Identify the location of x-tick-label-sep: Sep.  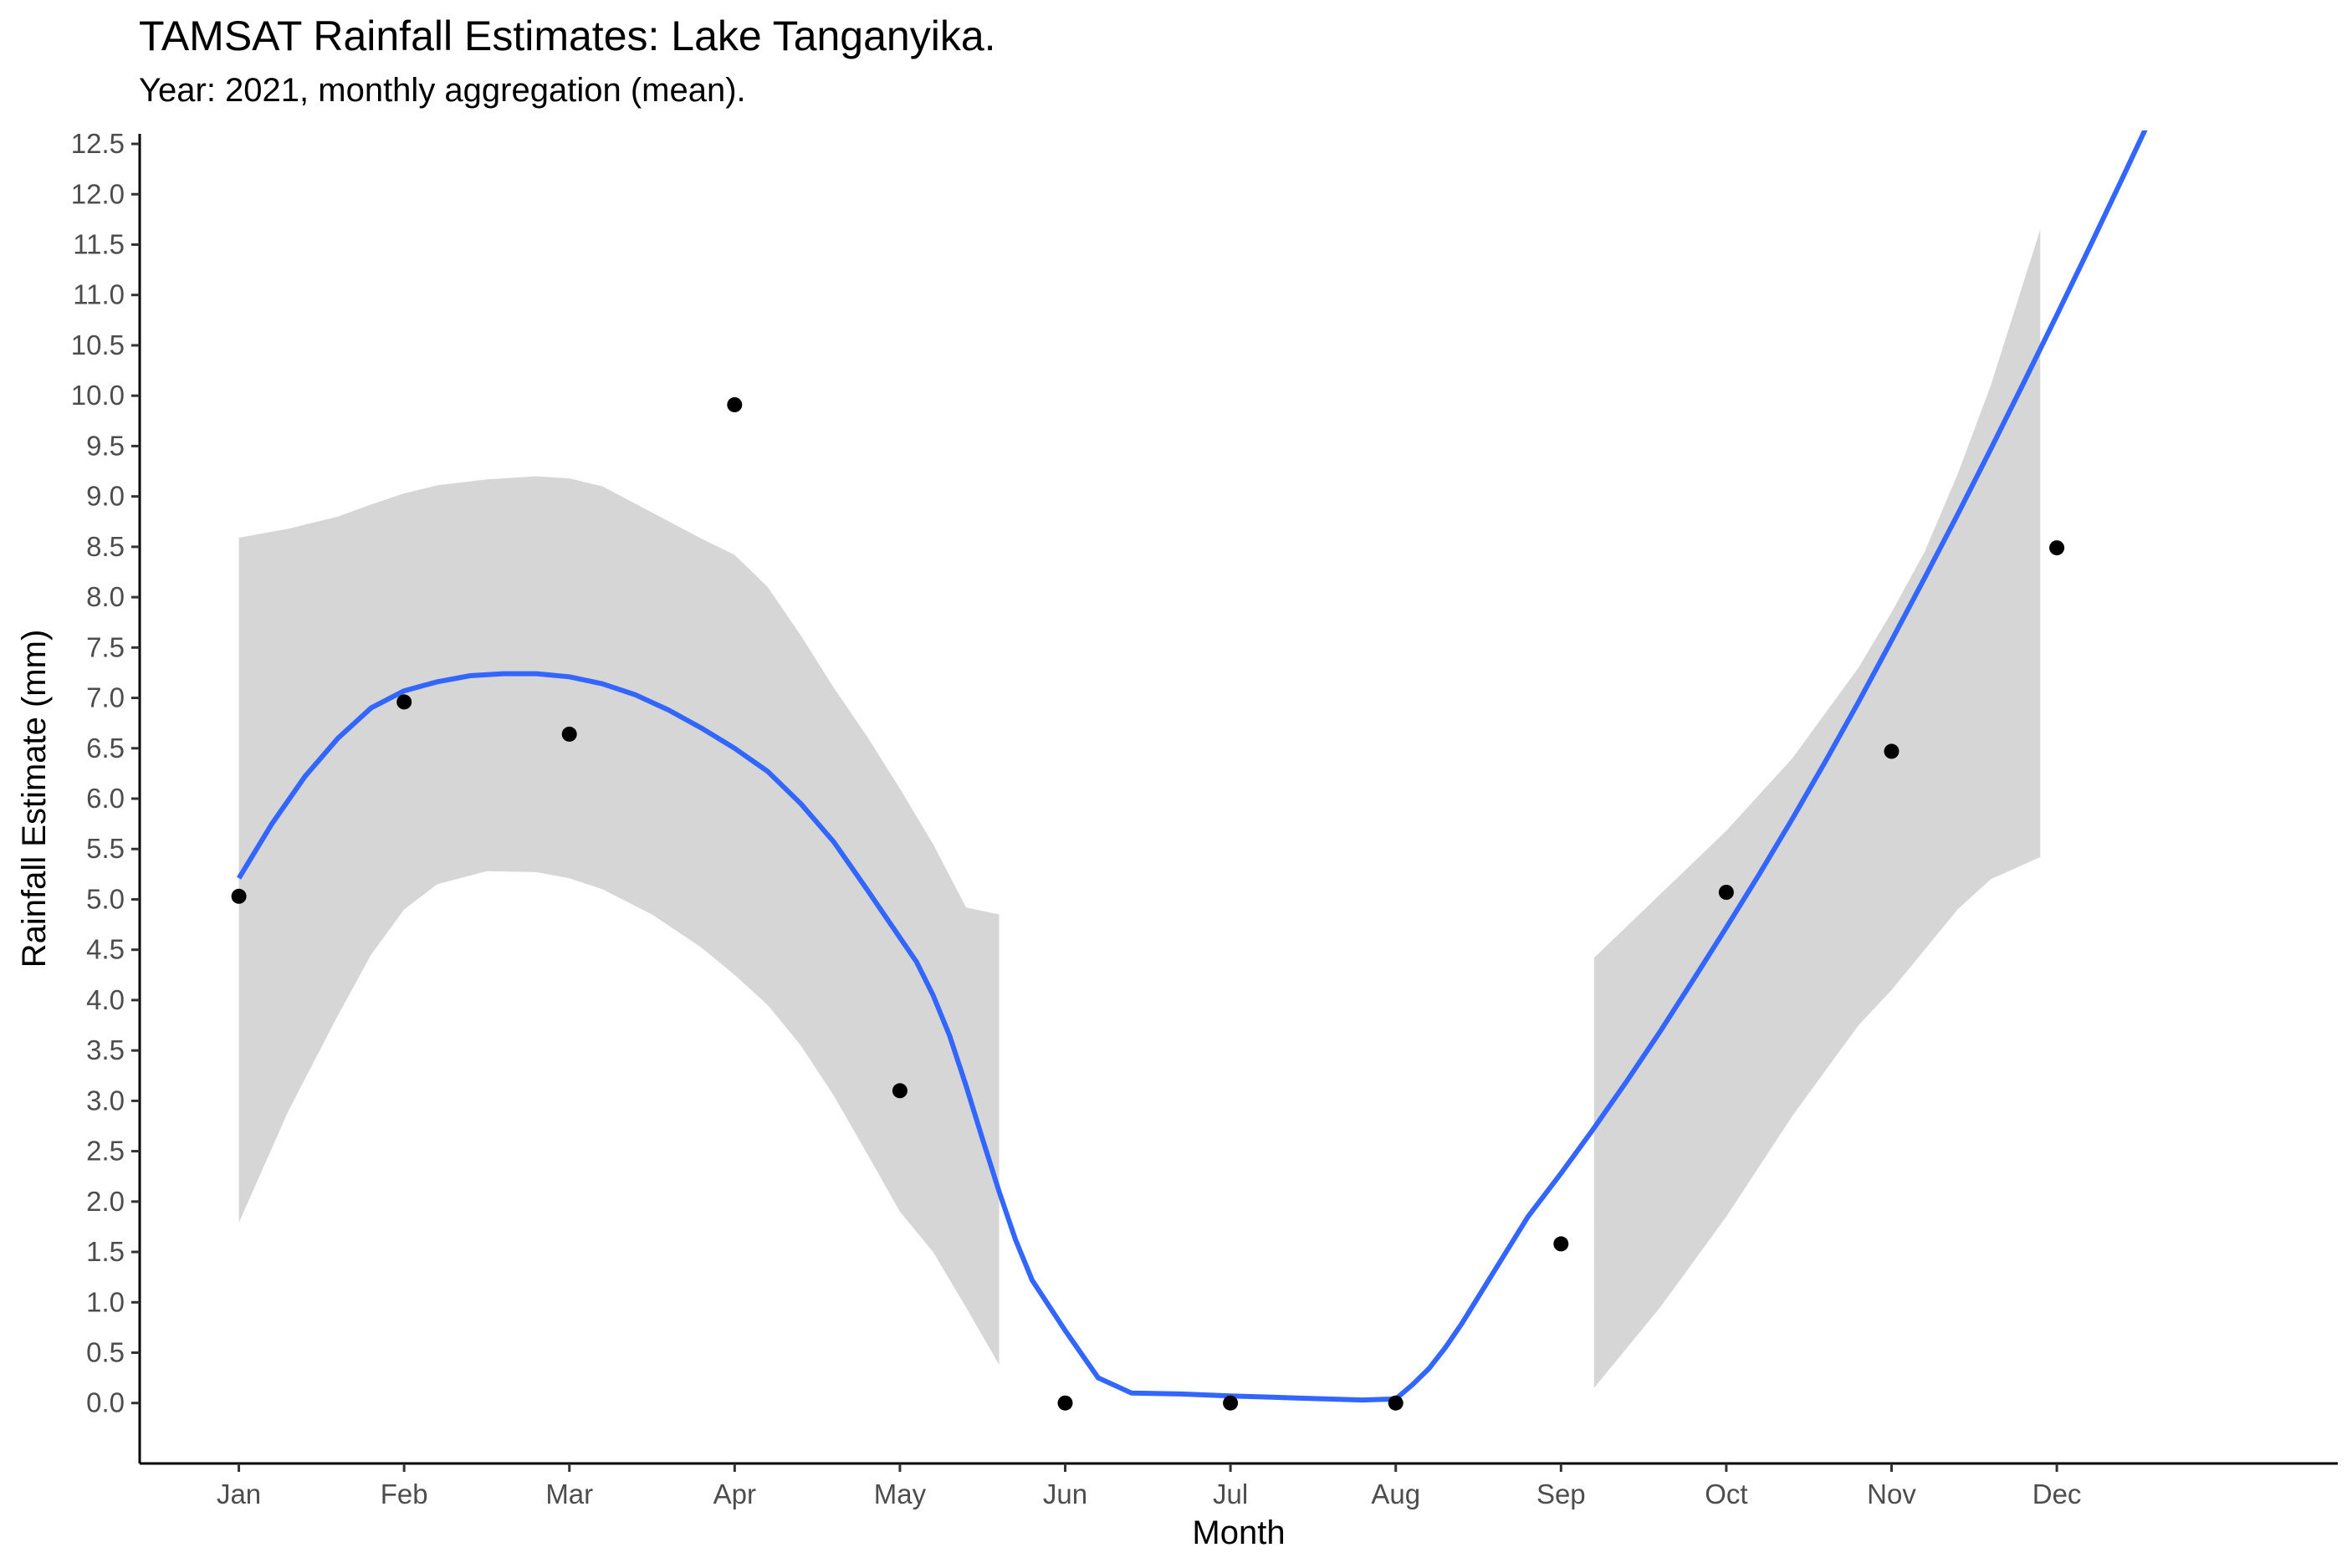
(1561, 1494).